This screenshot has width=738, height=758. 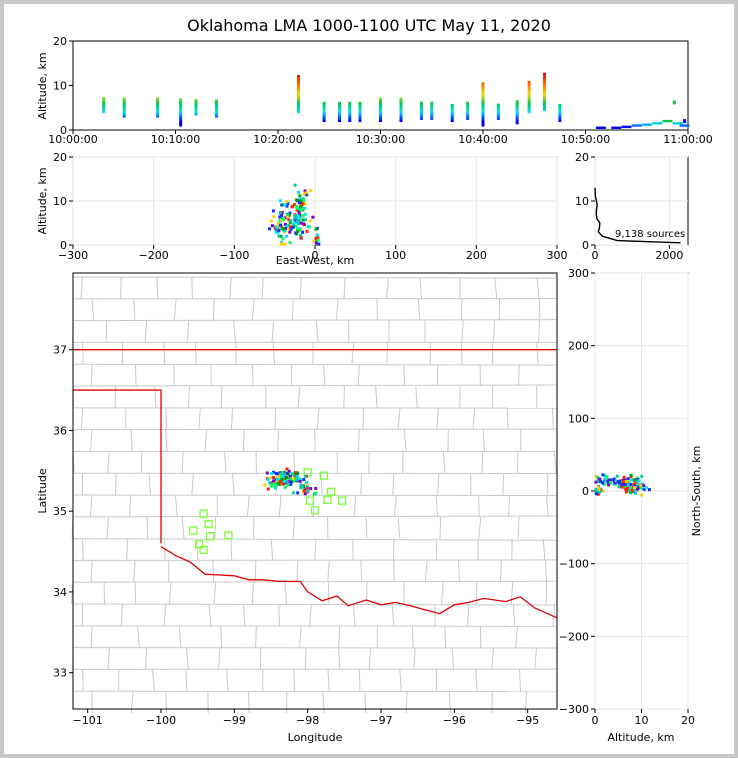 I want to click on alt-tick-label: 20, so click(x=60, y=157).